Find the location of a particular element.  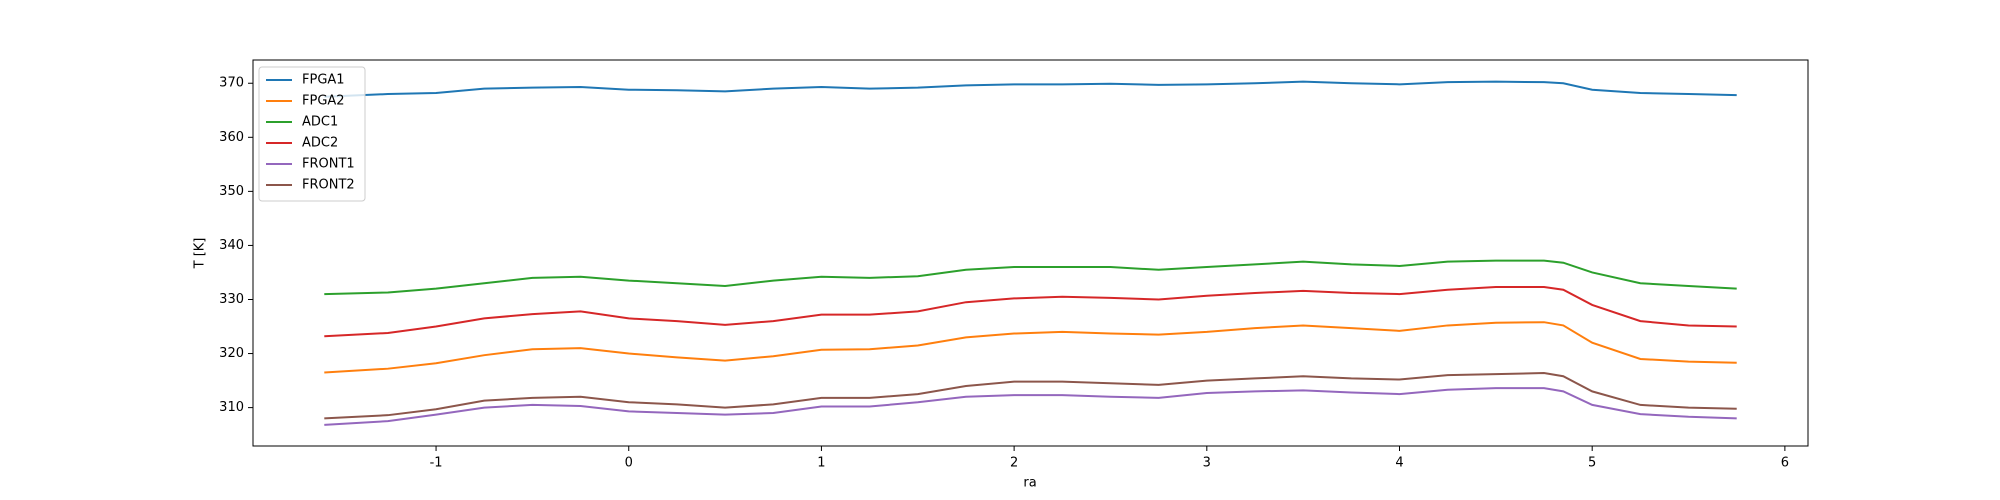

y-tick-label: 310 is located at coordinates (231, 407).